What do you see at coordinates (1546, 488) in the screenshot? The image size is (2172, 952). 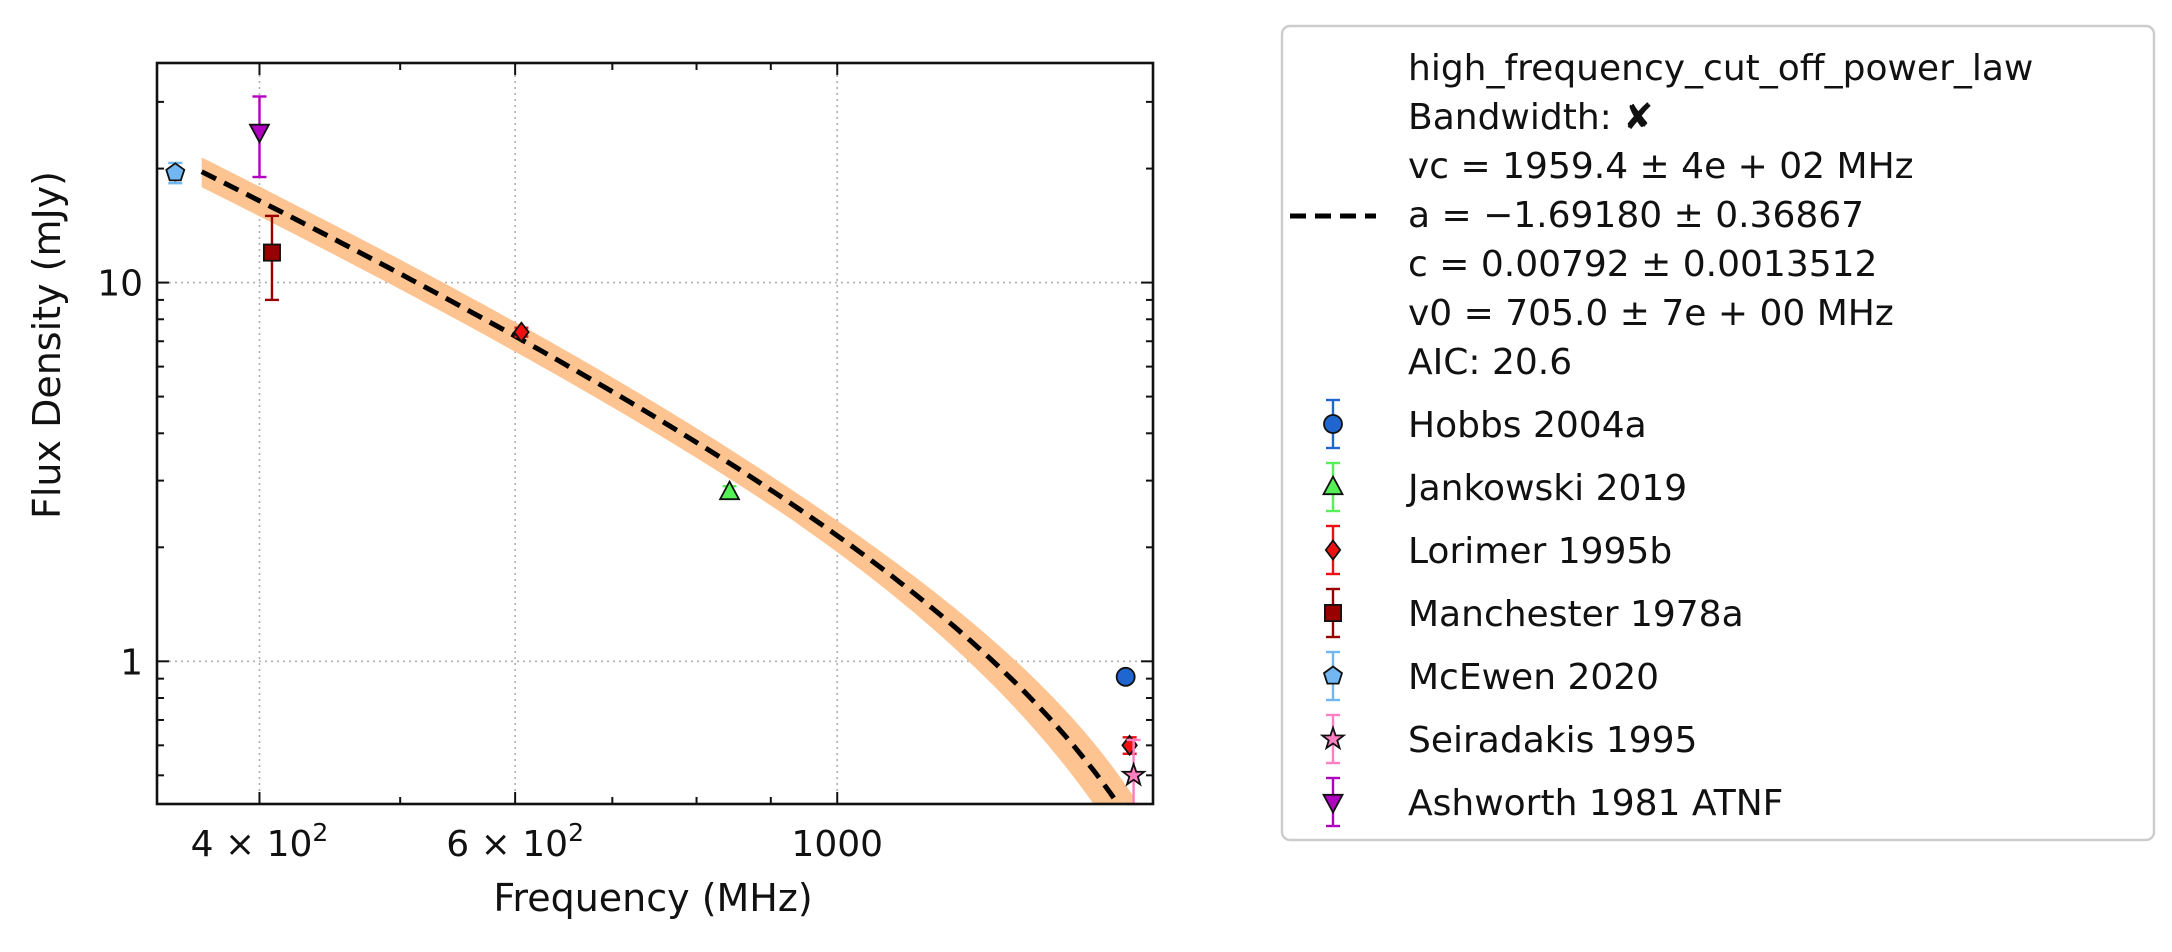 I see `legend-entry: Jankowski 2019` at bounding box center [1546, 488].